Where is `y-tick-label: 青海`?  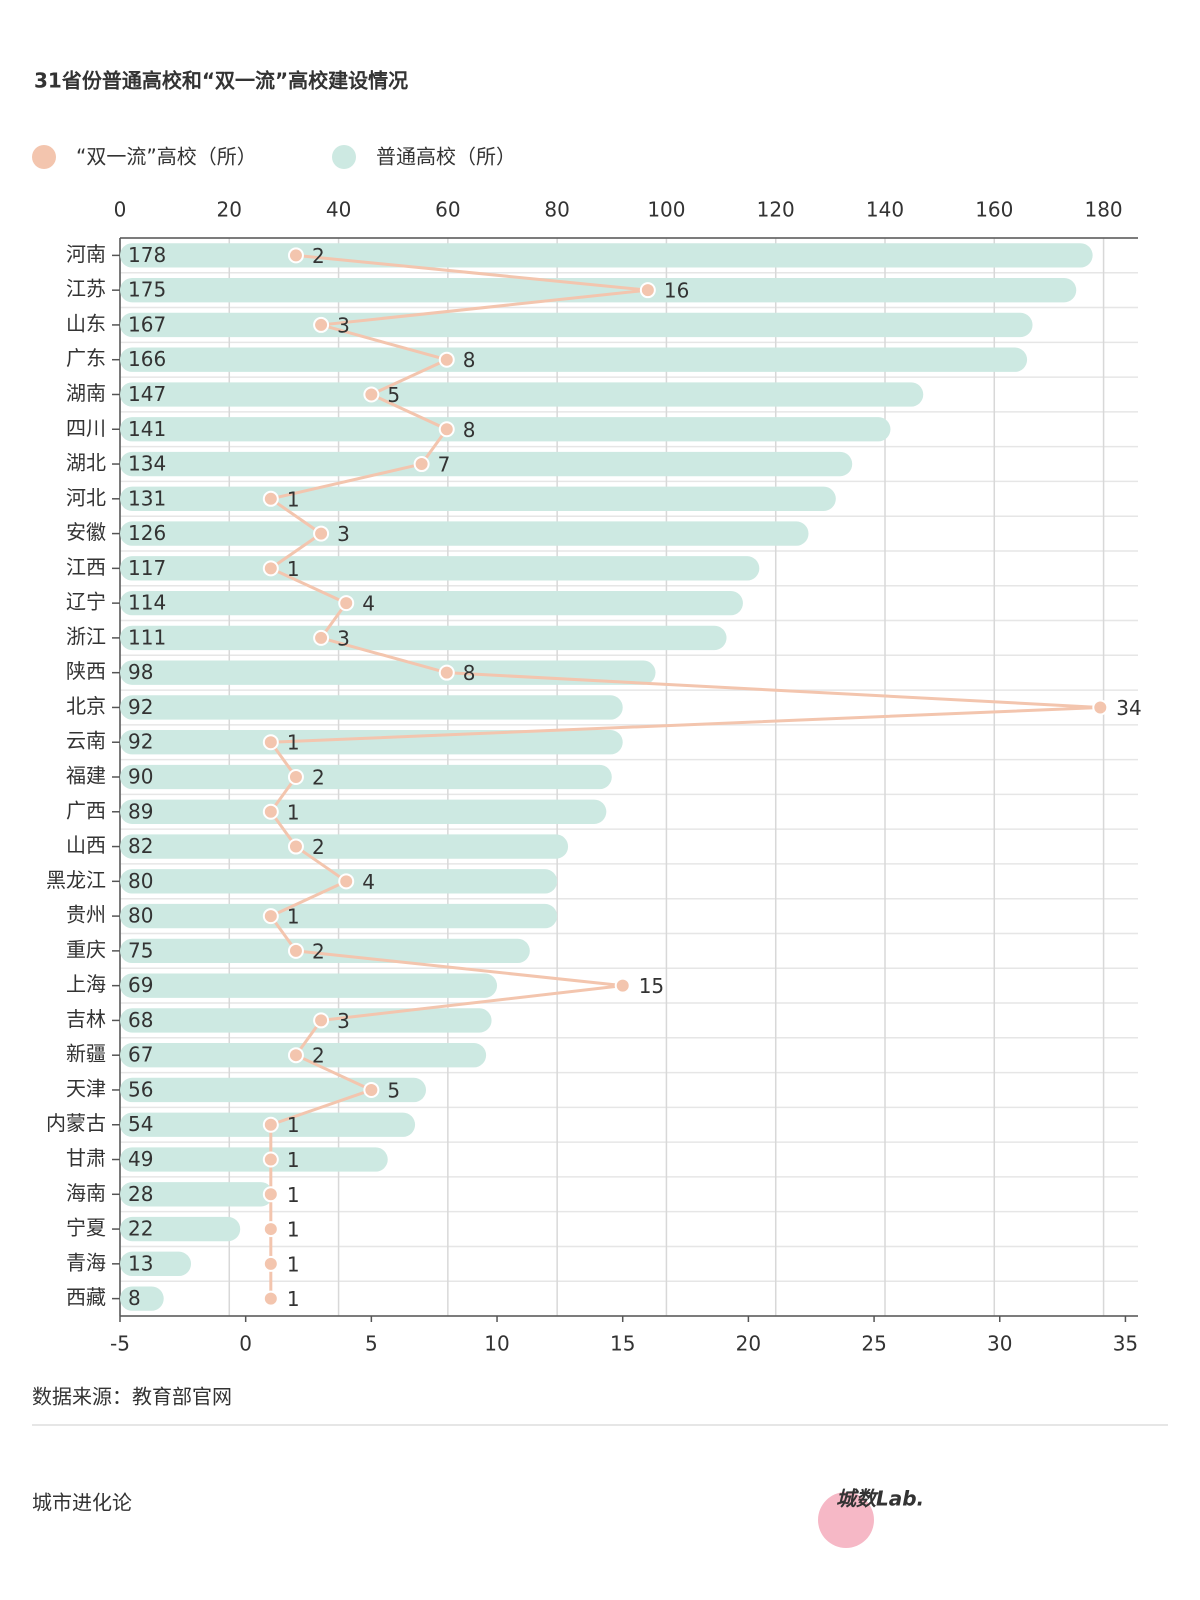
y-tick-label: 青海 is located at coordinates (86, 1262).